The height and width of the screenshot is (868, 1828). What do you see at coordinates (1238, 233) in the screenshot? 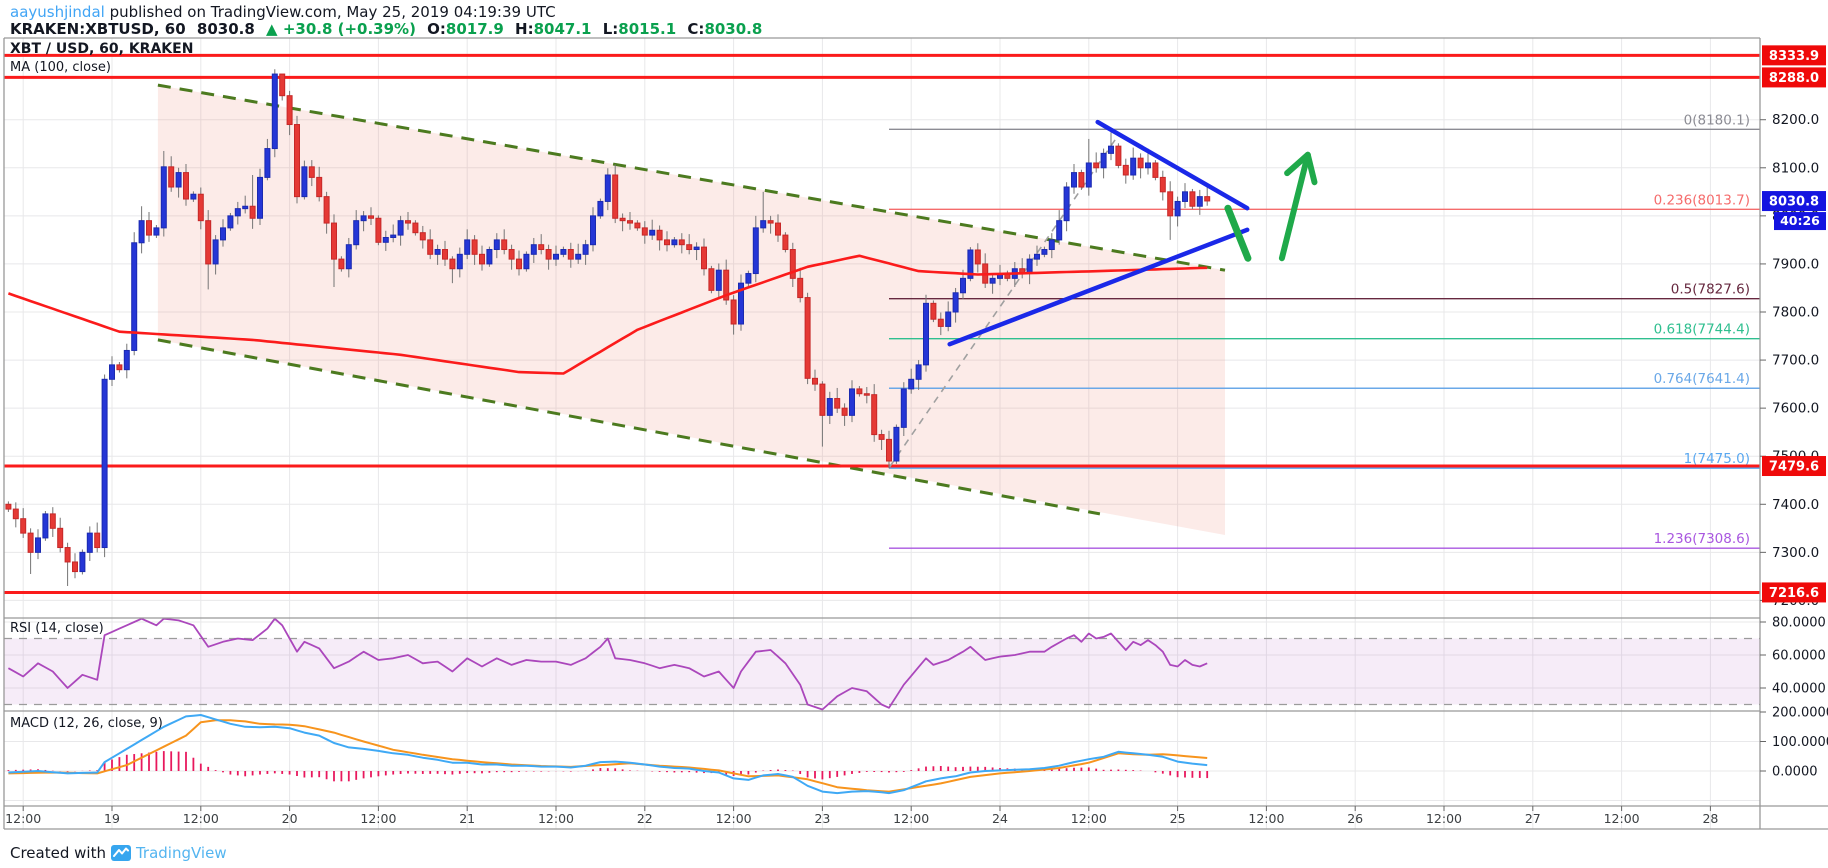
I see `green-breakout-stroke` at bounding box center [1238, 233].